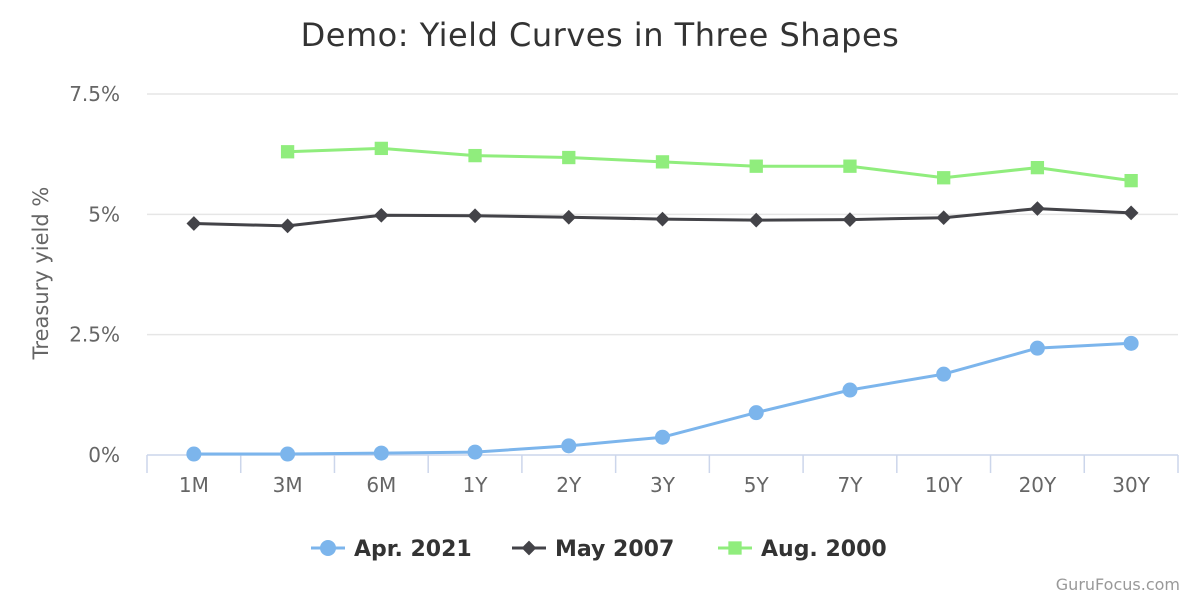  I want to click on series-line, so click(709, 164).